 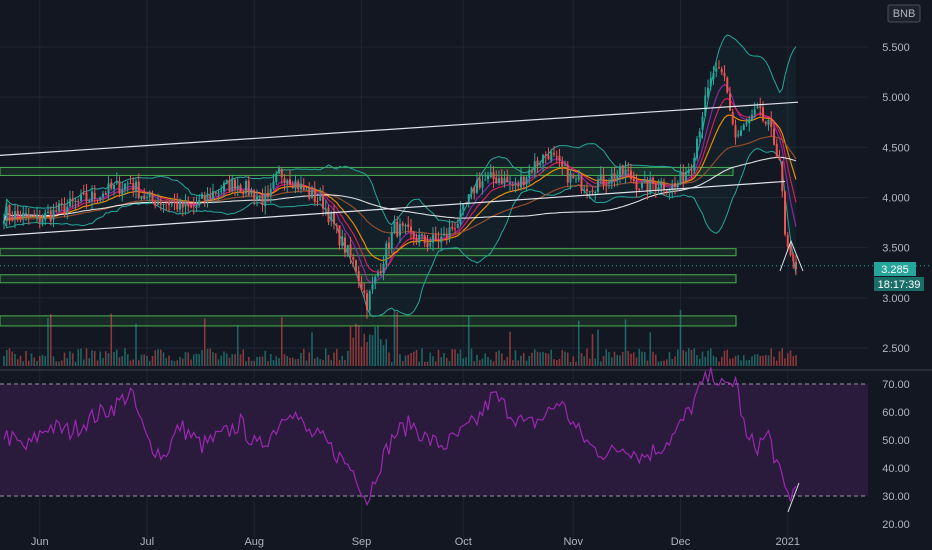 I want to click on time-tick-label: Dec, so click(x=681, y=542).